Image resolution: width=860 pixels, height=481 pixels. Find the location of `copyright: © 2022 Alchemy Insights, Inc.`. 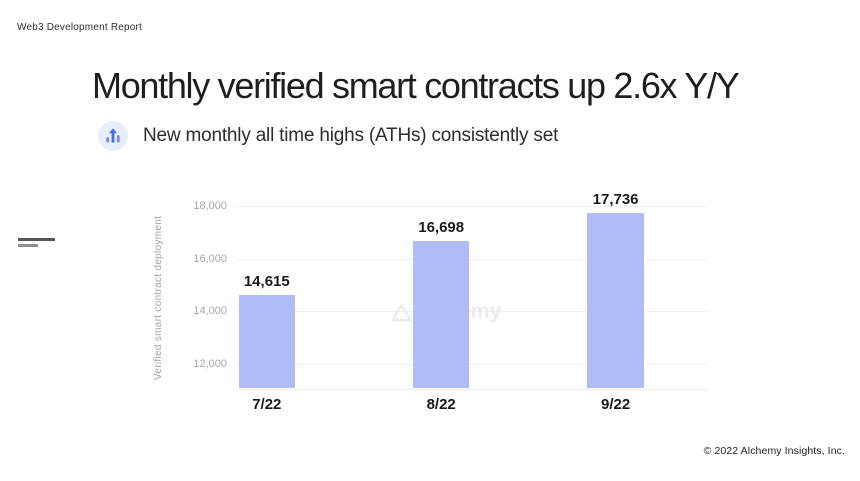

copyright: © 2022 Alchemy Insights, Inc. is located at coordinates (774, 451).